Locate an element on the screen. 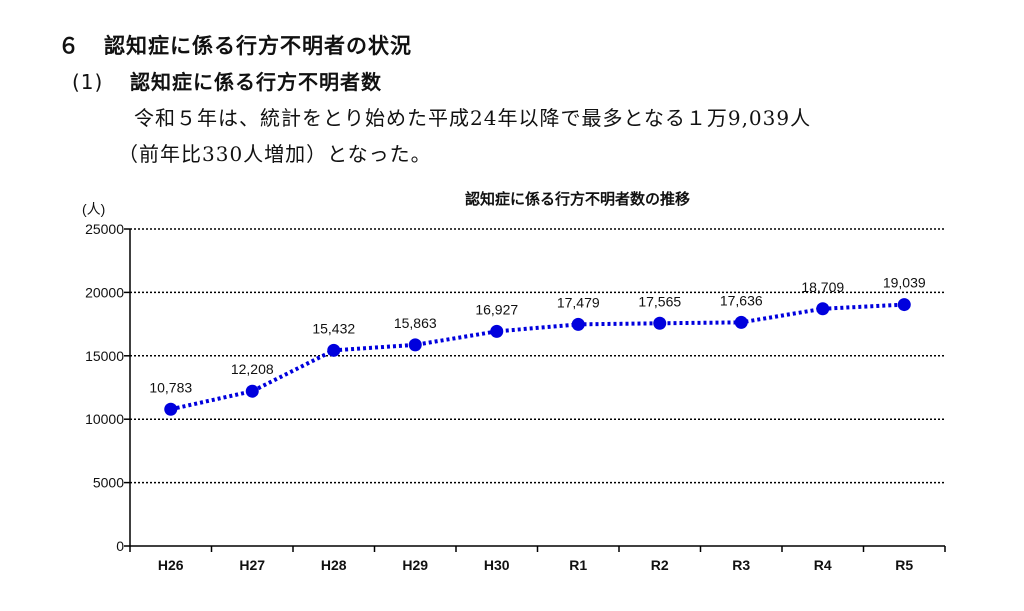 The width and height of the screenshot is (1024, 611). x-tick-label: H27 is located at coordinates (252, 565).